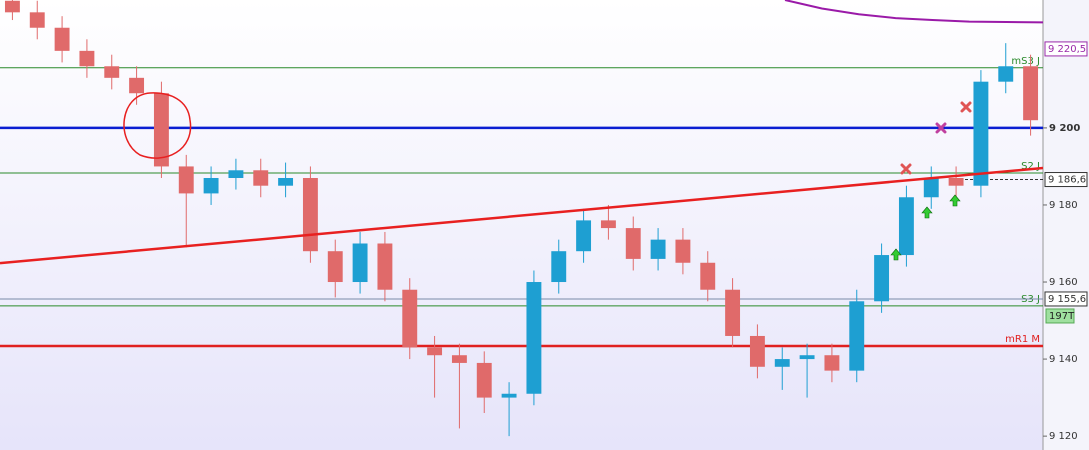 The width and height of the screenshot is (1089, 450). I want to click on level-label: S2 J, so click(1030, 166).